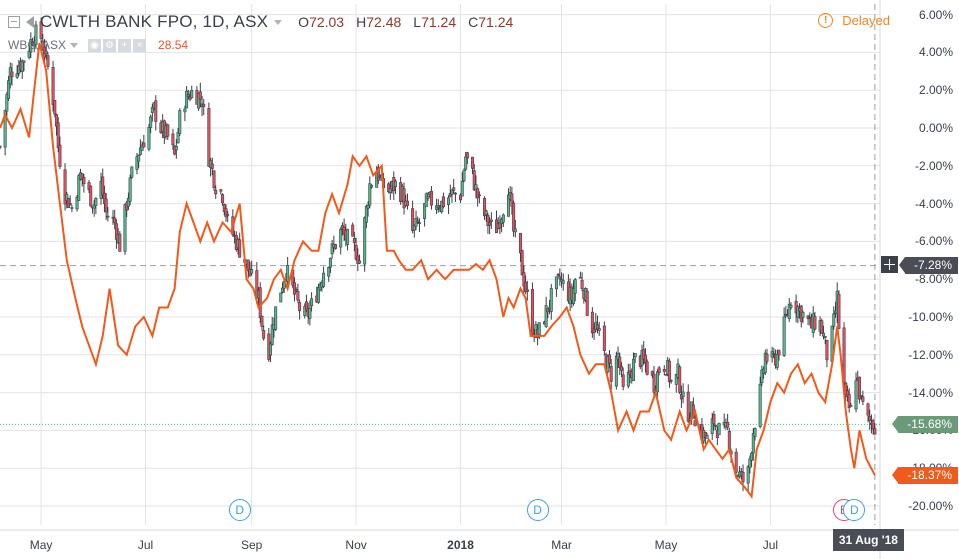 This screenshot has height=559, width=959. What do you see at coordinates (379, 22) in the screenshot?
I see `ohlc-high: H72.48` at bounding box center [379, 22].